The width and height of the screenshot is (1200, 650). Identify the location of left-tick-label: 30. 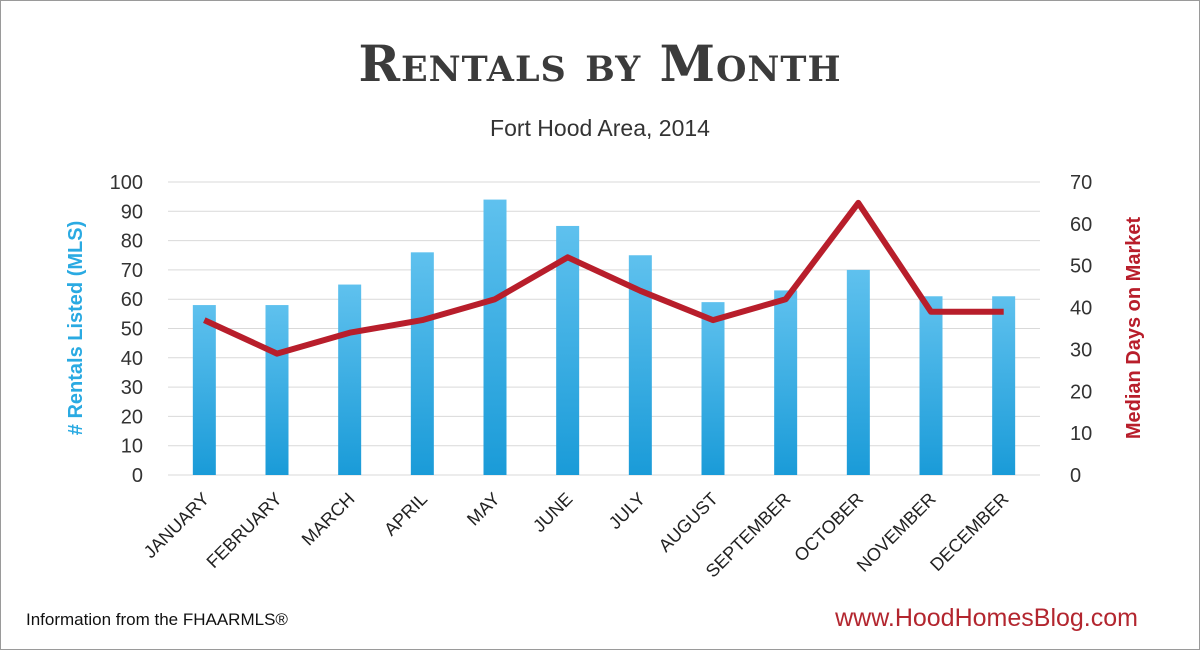
(132, 388).